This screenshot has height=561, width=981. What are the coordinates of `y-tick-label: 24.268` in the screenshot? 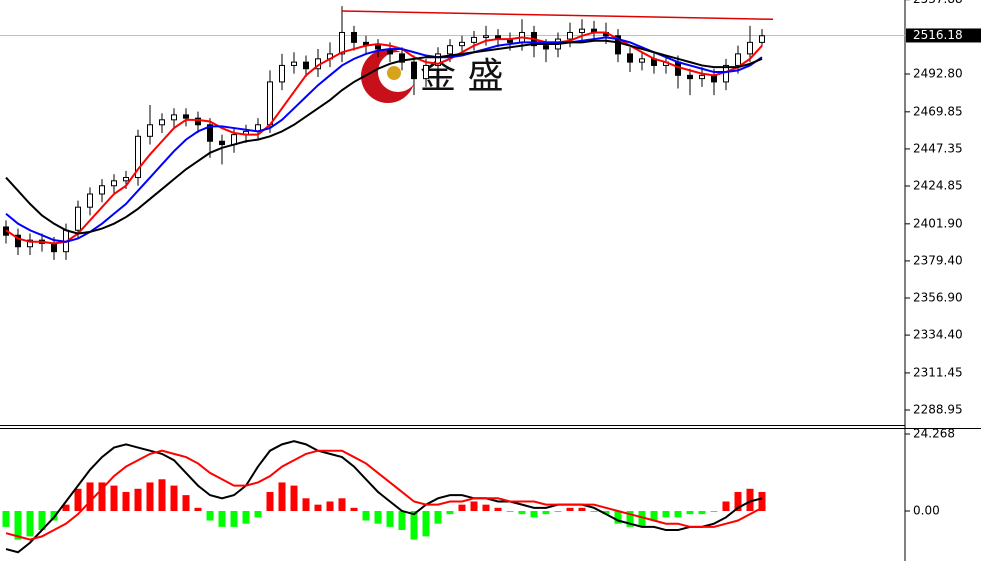 It's located at (934, 434).